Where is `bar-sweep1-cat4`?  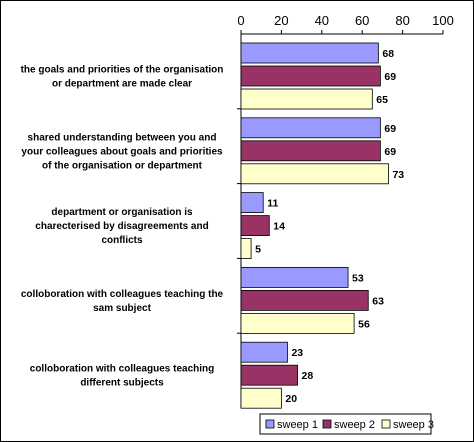
bar-sweep1-cat4 is located at coordinates (294, 277).